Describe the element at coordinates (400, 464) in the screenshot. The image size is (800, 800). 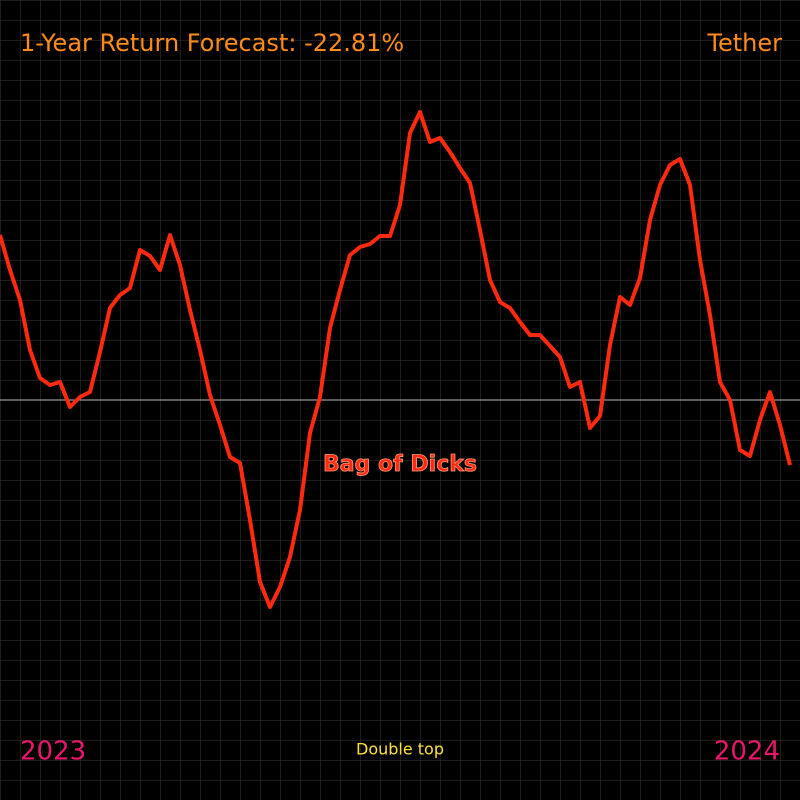
I see `line-label: Bag of Dicks` at that location.